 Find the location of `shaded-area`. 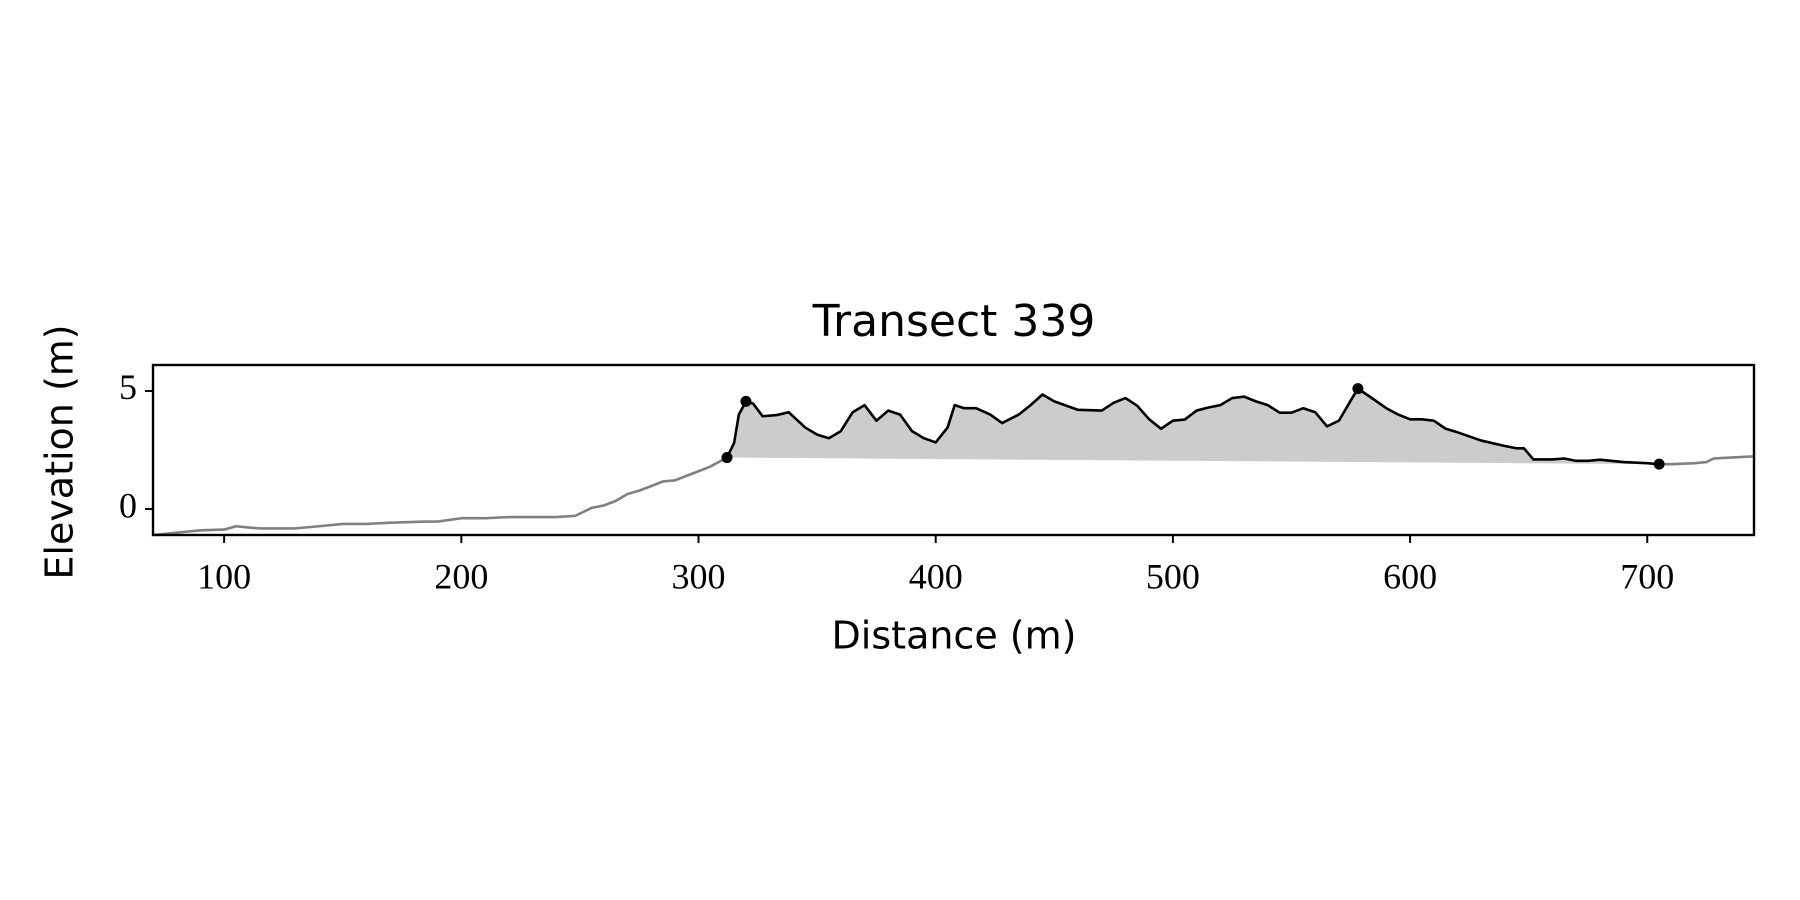

shaded-area is located at coordinates (1193, 426).